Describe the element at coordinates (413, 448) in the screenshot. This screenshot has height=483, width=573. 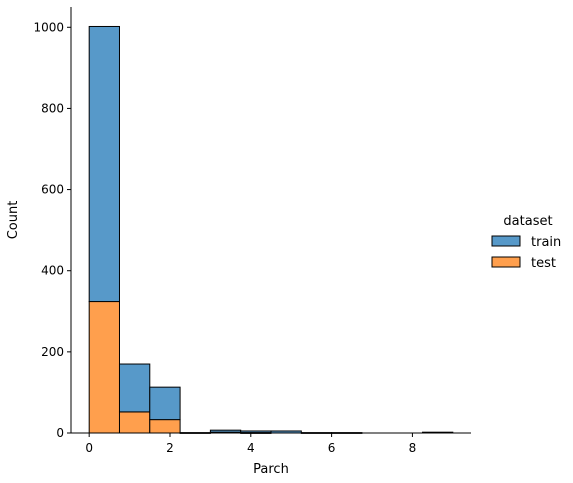
I see `x-tick-label: 8` at that location.